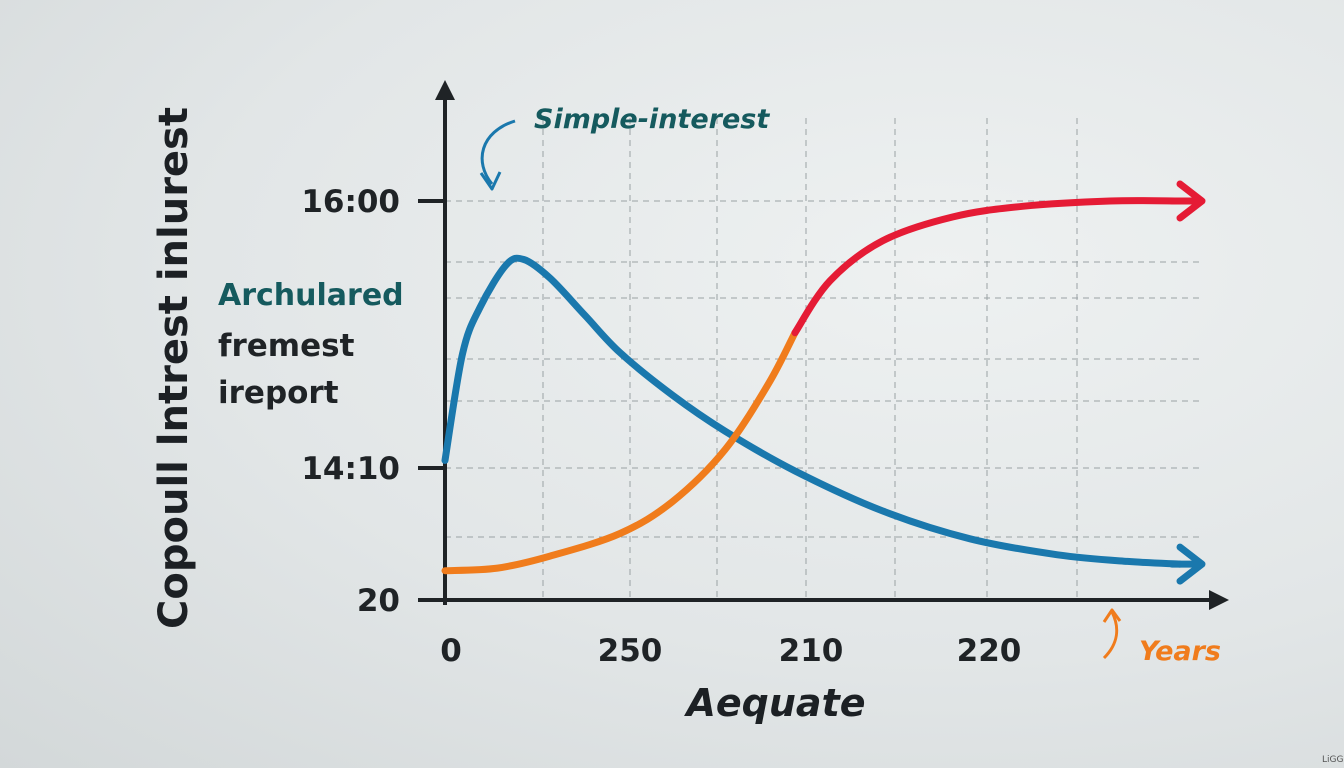  What do you see at coordinates (350, 202) in the screenshot?
I see `y-tick-label: 16:00` at bounding box center [350, 202].